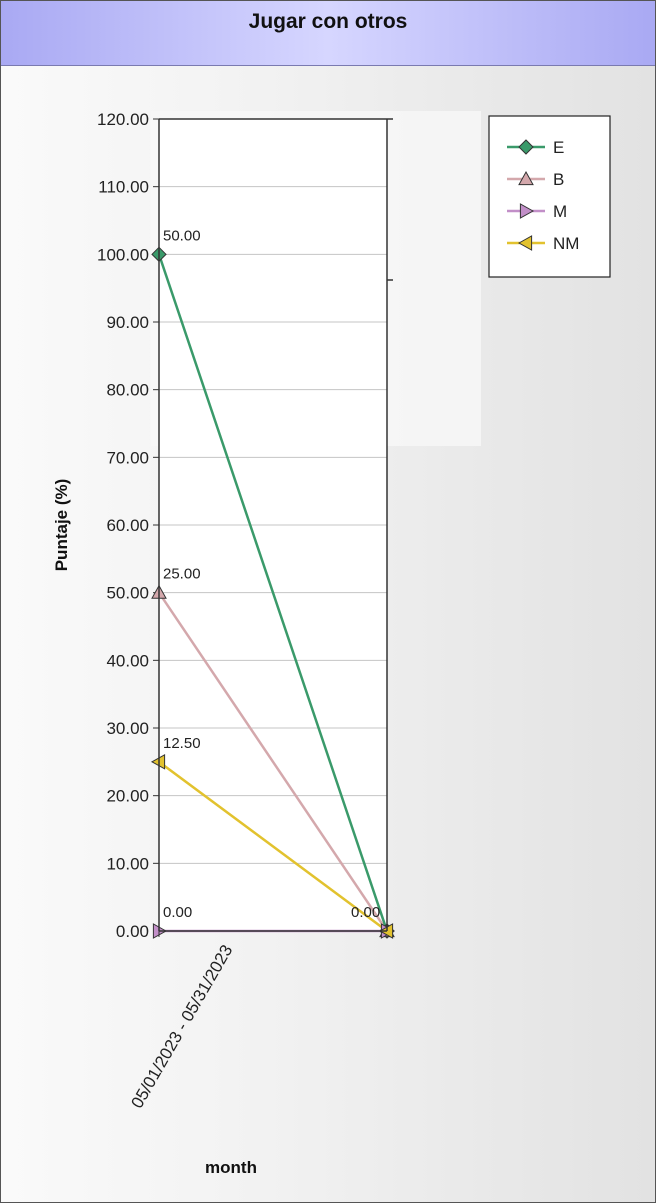 This screenshot has width=656, height=1203. I want to click on y-tick-label: 70.00, so click(127, 457).